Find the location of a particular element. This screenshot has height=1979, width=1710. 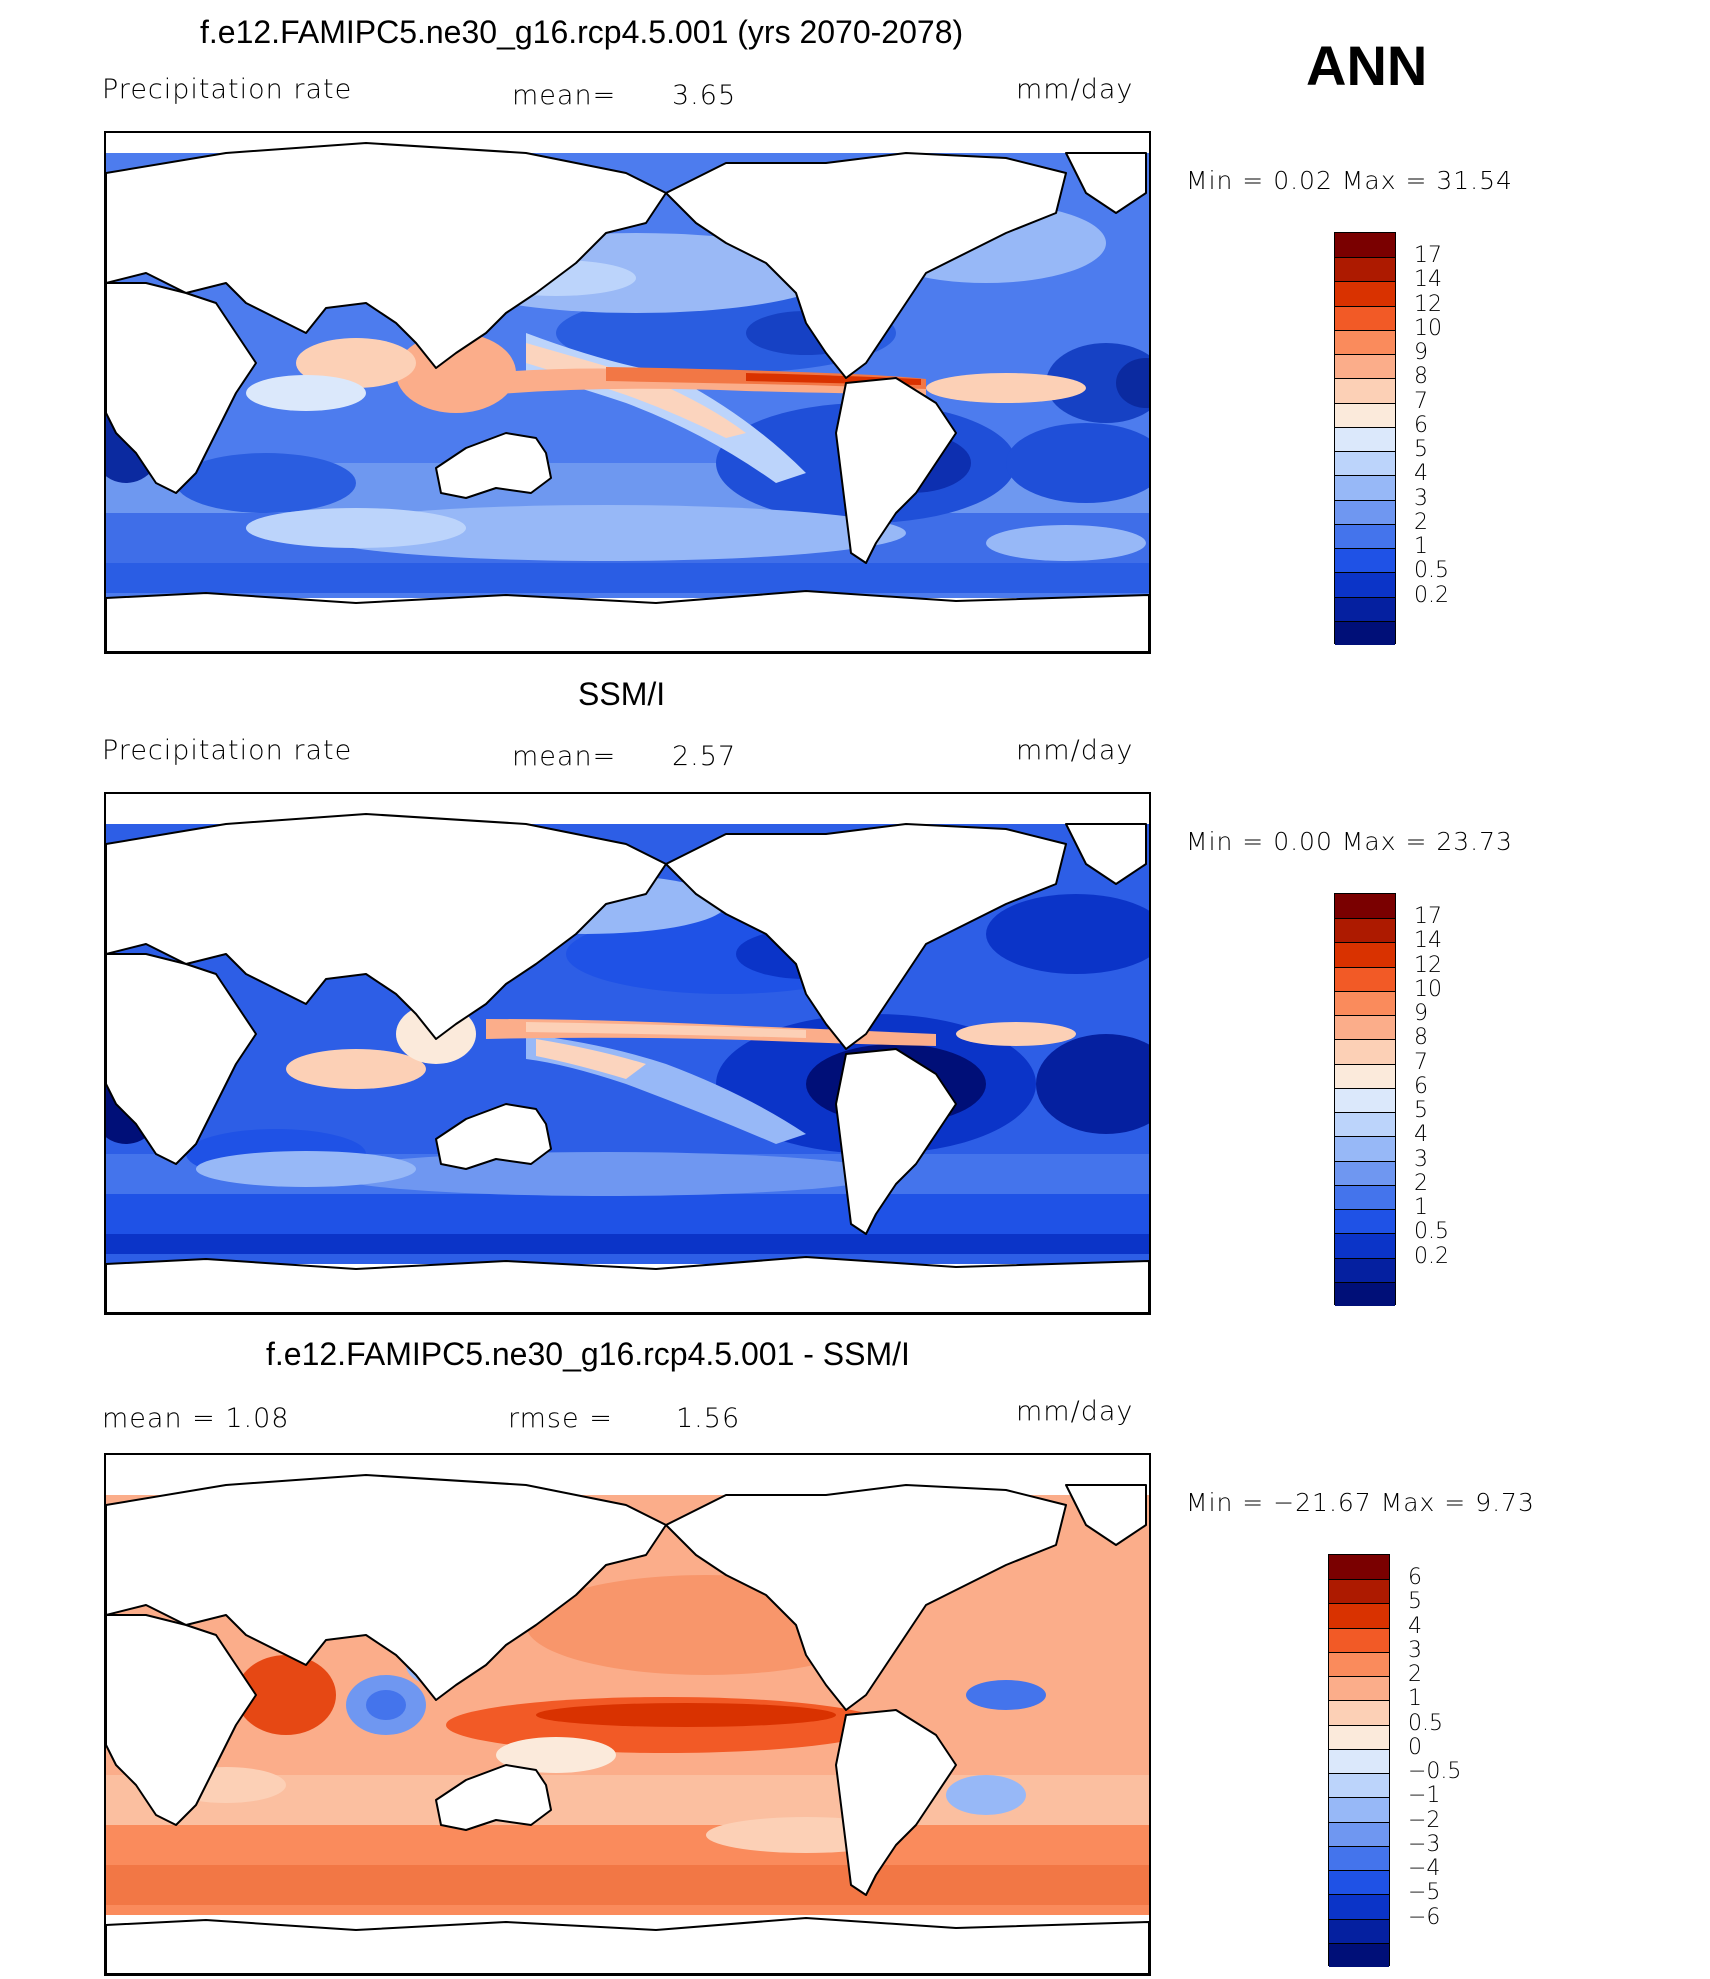

panel1-colorbar-label: 5 is located at coordinates (1421, 450).